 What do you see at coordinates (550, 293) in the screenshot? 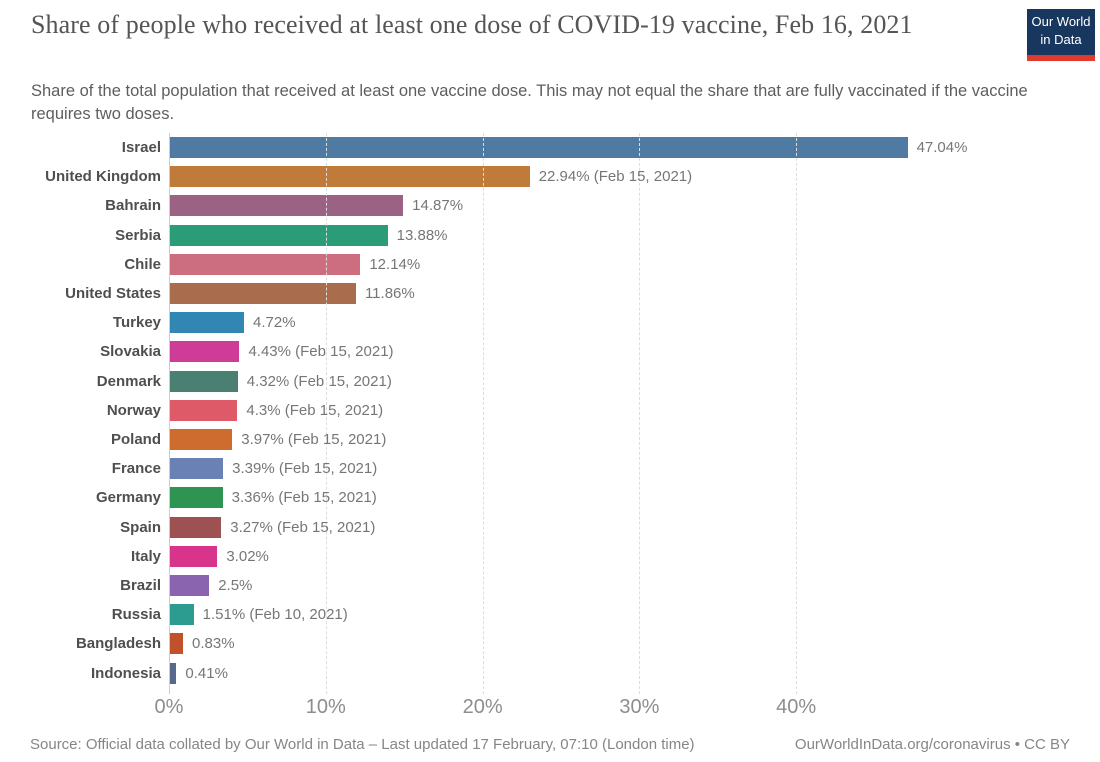
I see `chart-row-united-states: United States 11.86%` at bounding box center [550, 293].